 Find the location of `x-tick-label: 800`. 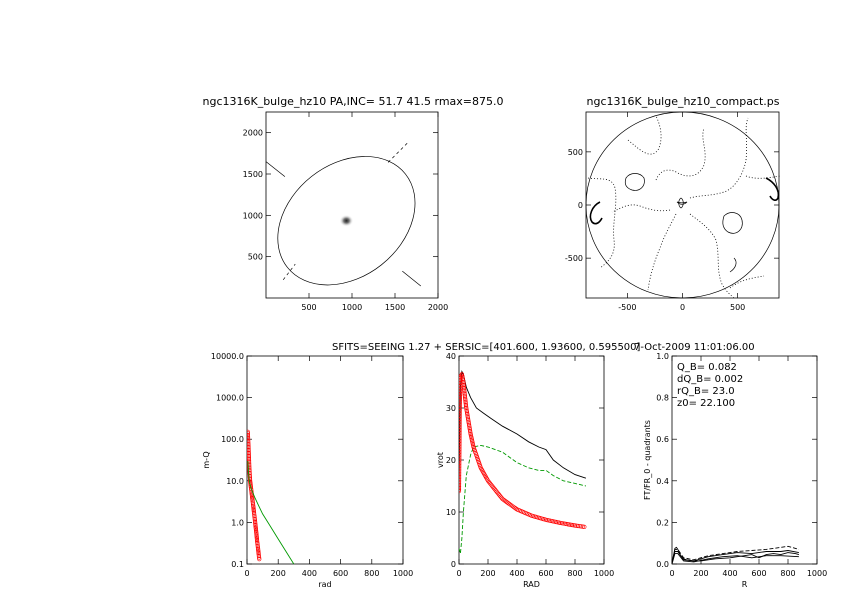

x-tick-label: 800 is located at coordinates (371, 573).